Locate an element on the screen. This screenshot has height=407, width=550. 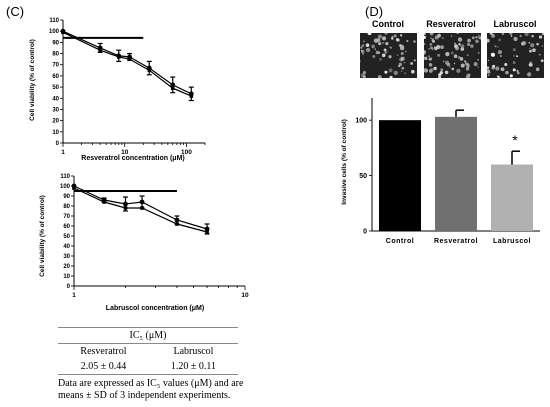
resveratrol-y-tick-label: 60 is located at coordinates (55, 77).